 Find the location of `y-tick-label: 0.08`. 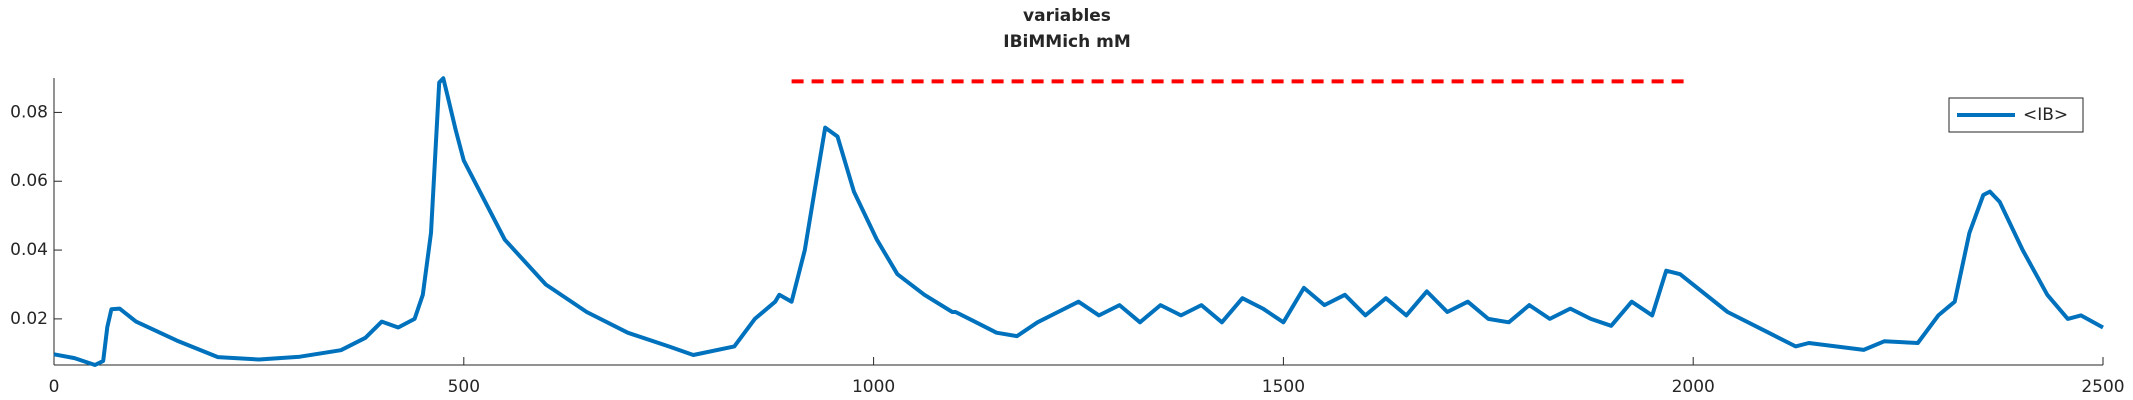

y-tick-label: 0.08 is located at coordinates (29, 112).